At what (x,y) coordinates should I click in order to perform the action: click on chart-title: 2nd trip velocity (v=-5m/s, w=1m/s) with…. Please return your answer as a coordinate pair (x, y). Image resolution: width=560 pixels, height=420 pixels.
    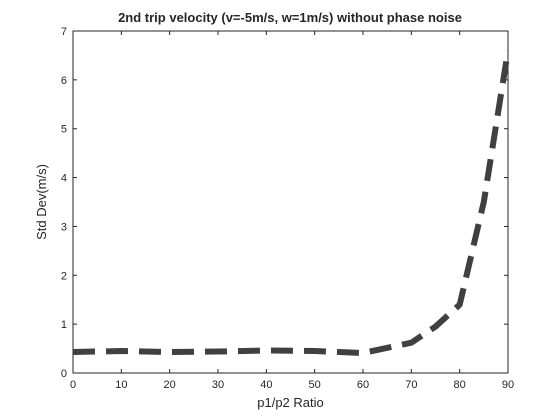
    Looking at the image, I should click on (290, 17).